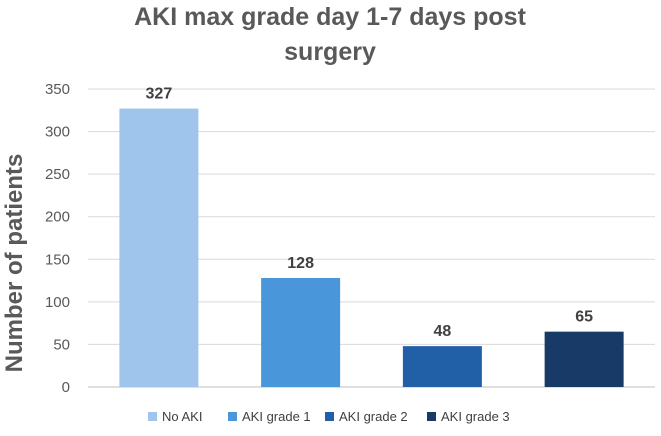 The height and width of the screenshot is (436, 661). Describe the element at coordinates (330, 17) in the screenshot. I see `chart-title-line1: AKI max grade day 1-7 days post` at that location.